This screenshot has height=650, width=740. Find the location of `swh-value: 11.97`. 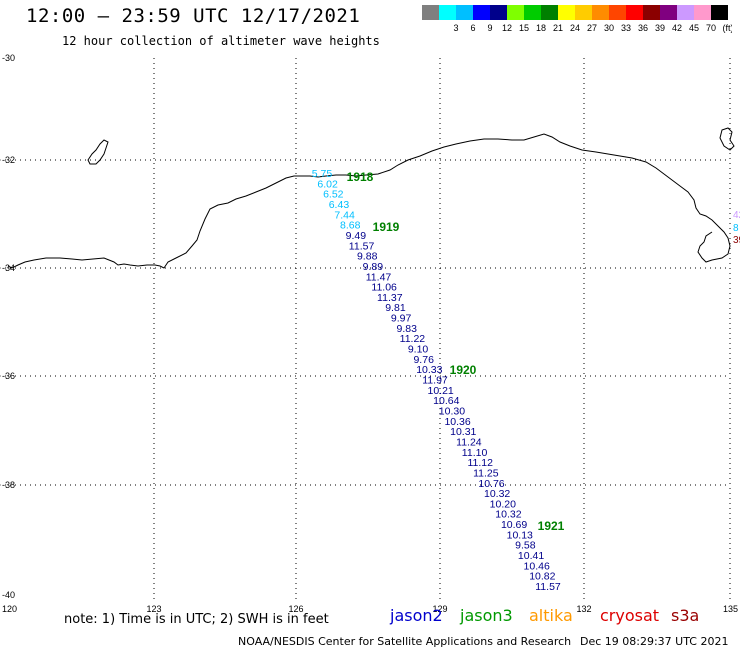

swh-value: 11.97 is located at coordinates (435, 381).